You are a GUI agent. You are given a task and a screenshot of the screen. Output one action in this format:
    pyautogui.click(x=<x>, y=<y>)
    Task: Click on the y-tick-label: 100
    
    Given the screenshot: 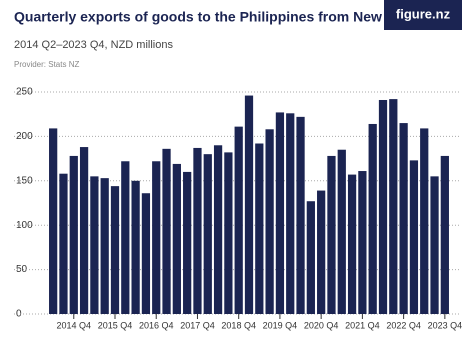 What is the action you would take?
    pyautogui.click(x=24, y=225)
    